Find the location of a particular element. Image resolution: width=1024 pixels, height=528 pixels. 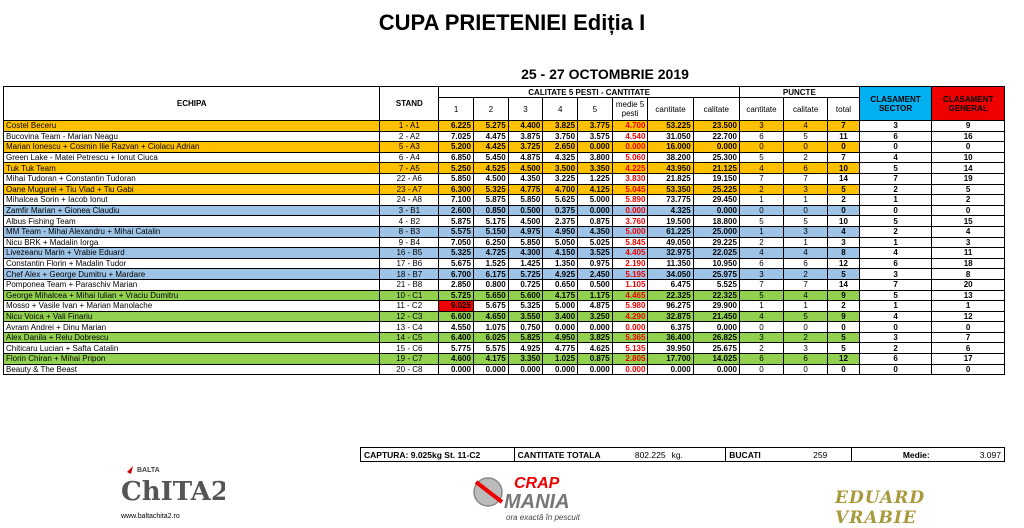

clasament-general-cell: 1 is located at coordinates (968, 306).